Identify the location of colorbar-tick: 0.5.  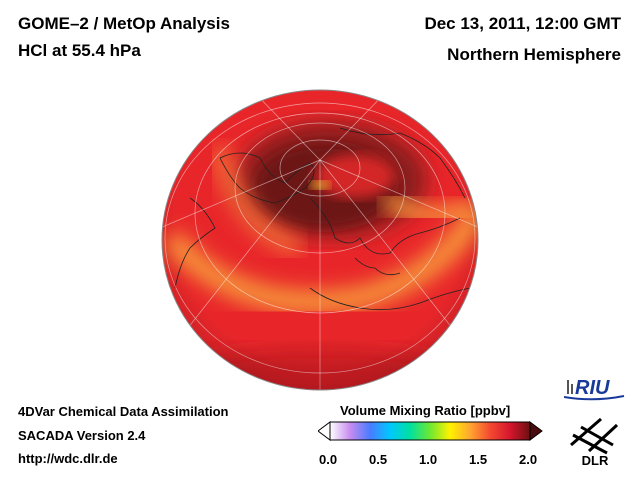
(378, 459).